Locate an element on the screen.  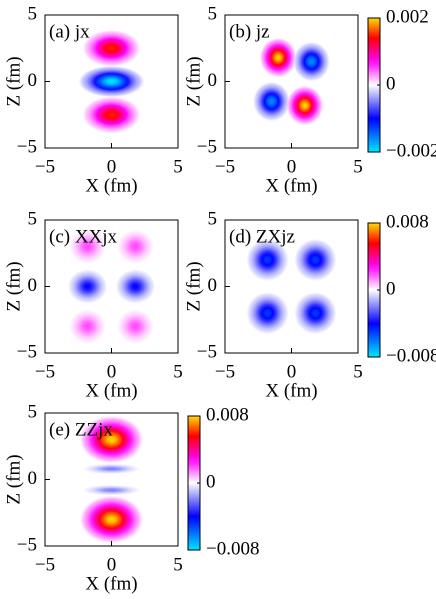
colorbar-tick-label: −0.002 is located at coordinates (411, 150).